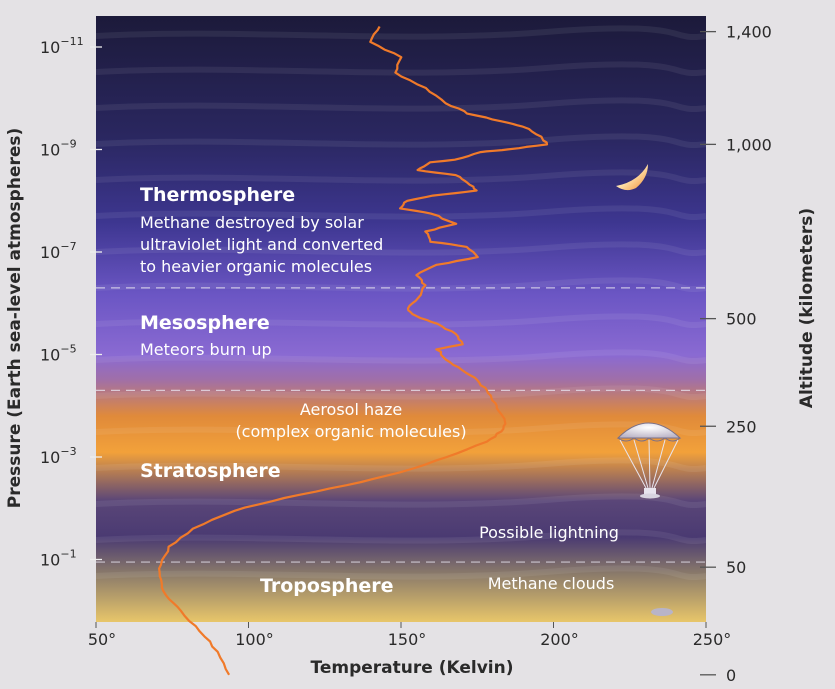 Image resolution: width=835 pixels, height=689 pixels. I want to click on x-axis: 50° 100° 150° 200° 250°, so click(409, 635).